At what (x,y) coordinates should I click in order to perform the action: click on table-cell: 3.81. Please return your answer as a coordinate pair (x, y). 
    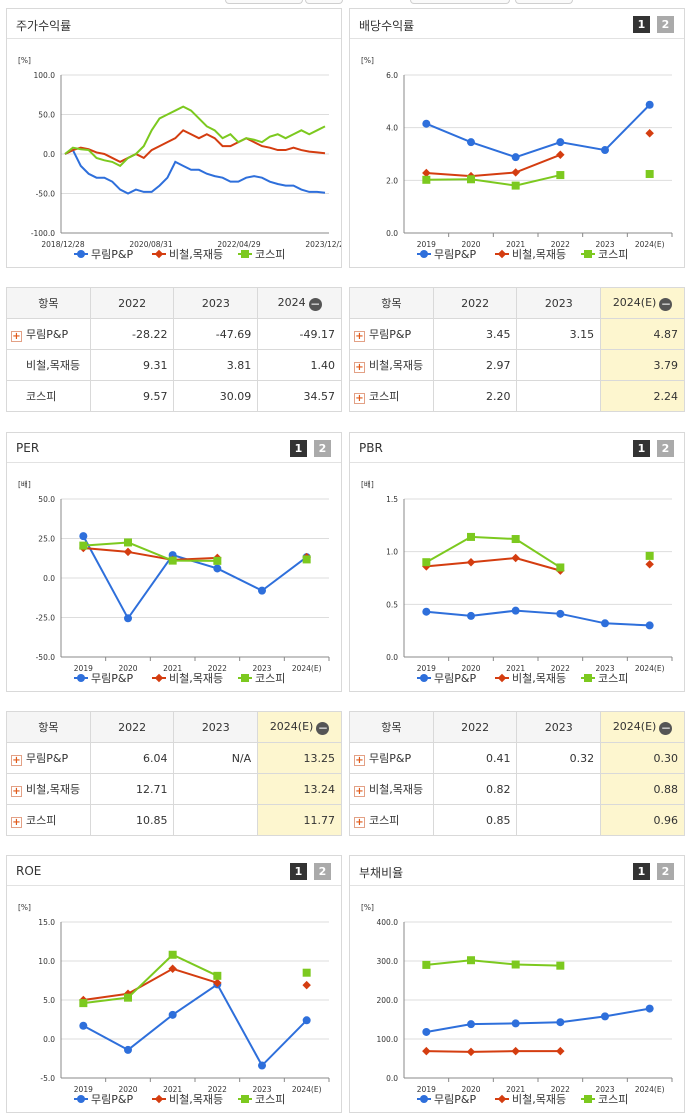
    Looking at the image, I should click on (216, 365).